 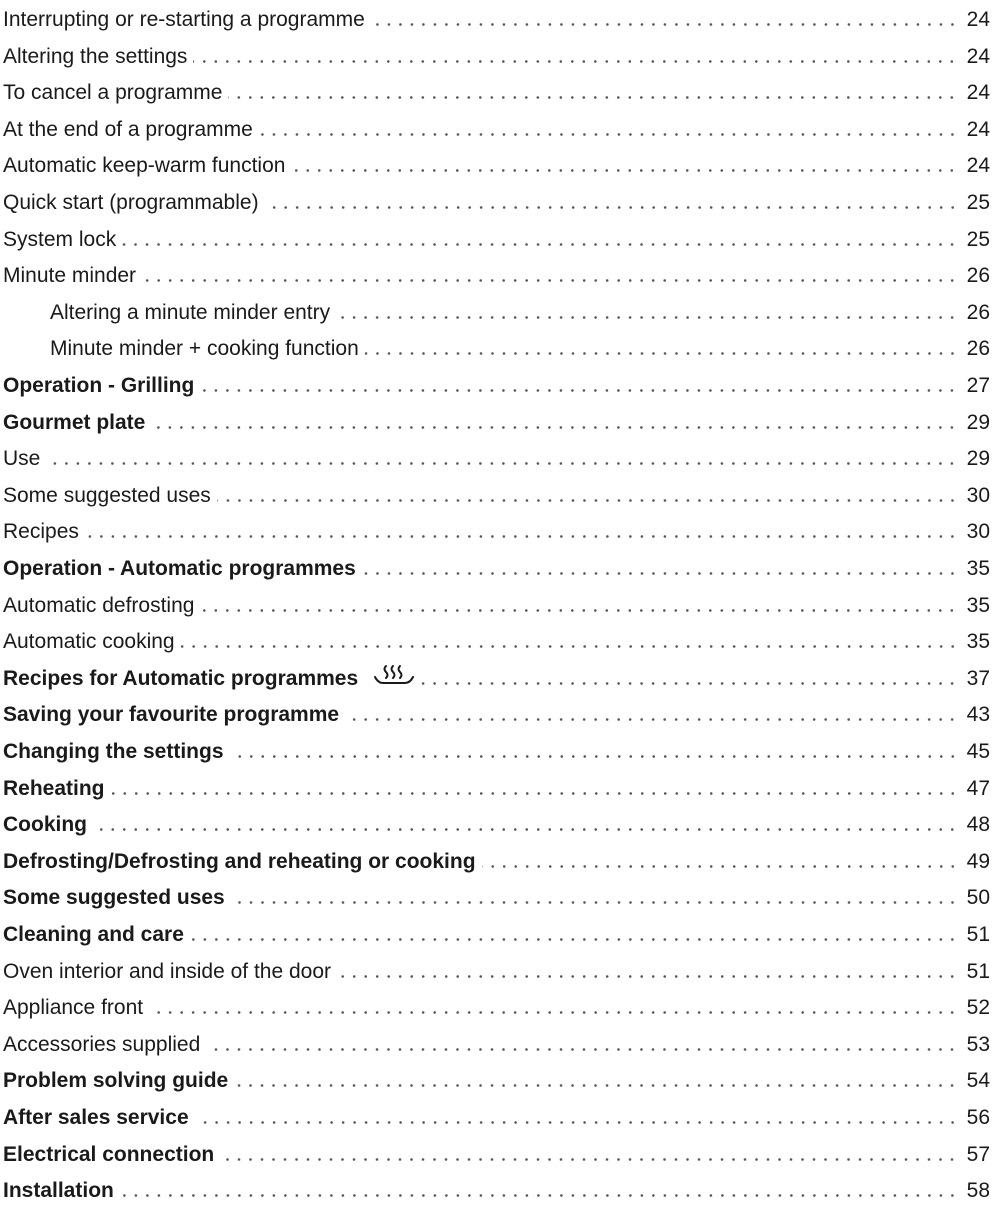 I want to click on toc-section-entry: Gourmet plate 29, so click(x=496, y=422).